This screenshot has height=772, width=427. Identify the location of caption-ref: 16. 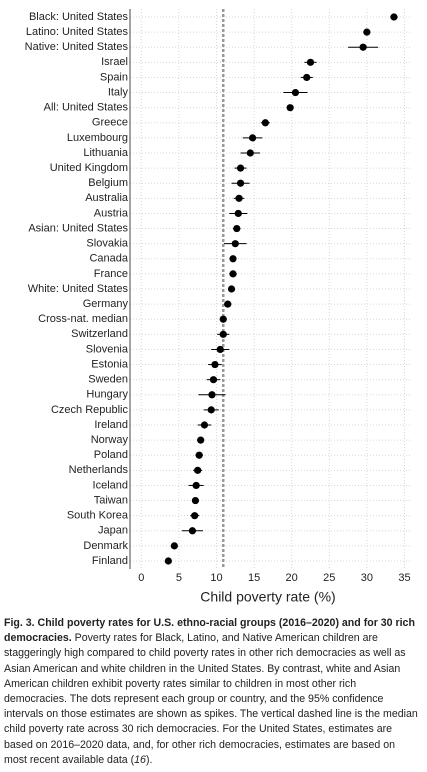
(140, 759).